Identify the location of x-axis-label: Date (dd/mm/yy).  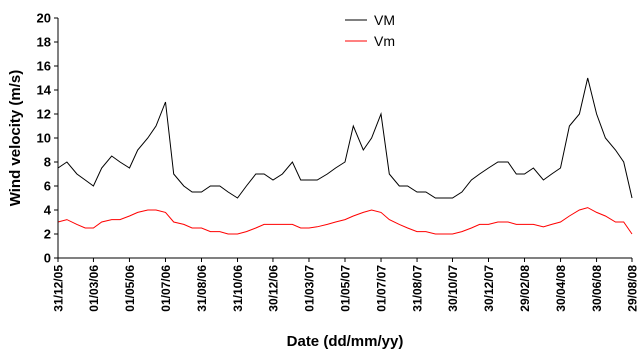
(345, 341).